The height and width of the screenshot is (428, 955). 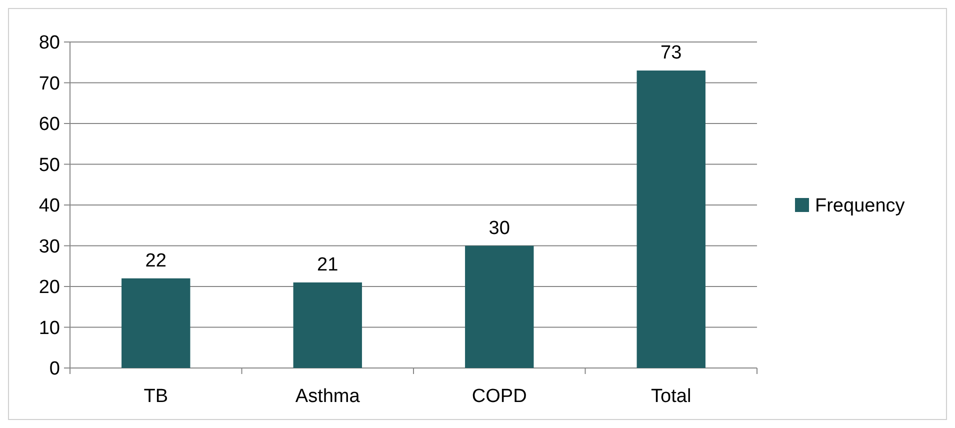 I want to click on data-label: 73, so click(x=671, y=53).